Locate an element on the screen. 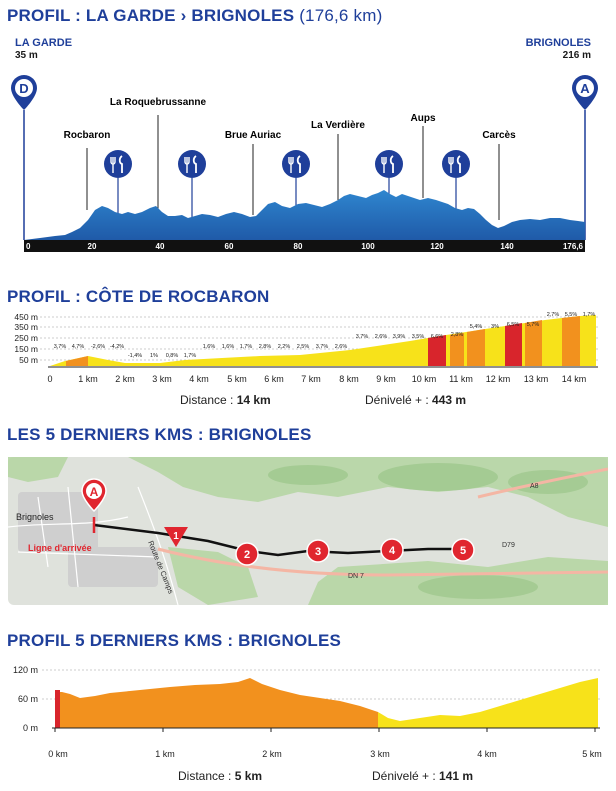 The height and width of the screenshot is (791, 616). climb-distance-summary: Distance : 14 km is located at coordinates (225, 400).